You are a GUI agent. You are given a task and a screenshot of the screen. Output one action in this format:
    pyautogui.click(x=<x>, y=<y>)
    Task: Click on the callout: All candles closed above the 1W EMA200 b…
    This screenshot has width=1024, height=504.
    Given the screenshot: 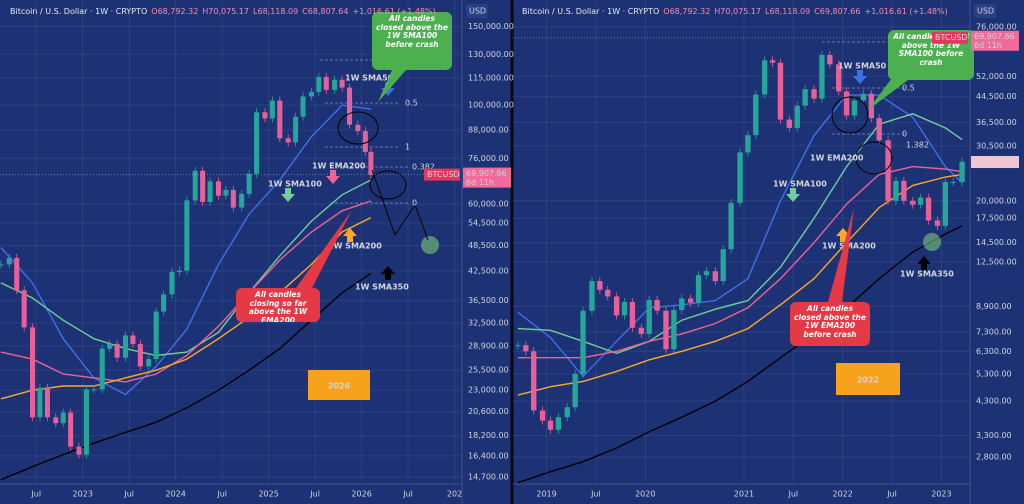 What is the action you would take?
    pyautogui.click(x=830, y=321)
    